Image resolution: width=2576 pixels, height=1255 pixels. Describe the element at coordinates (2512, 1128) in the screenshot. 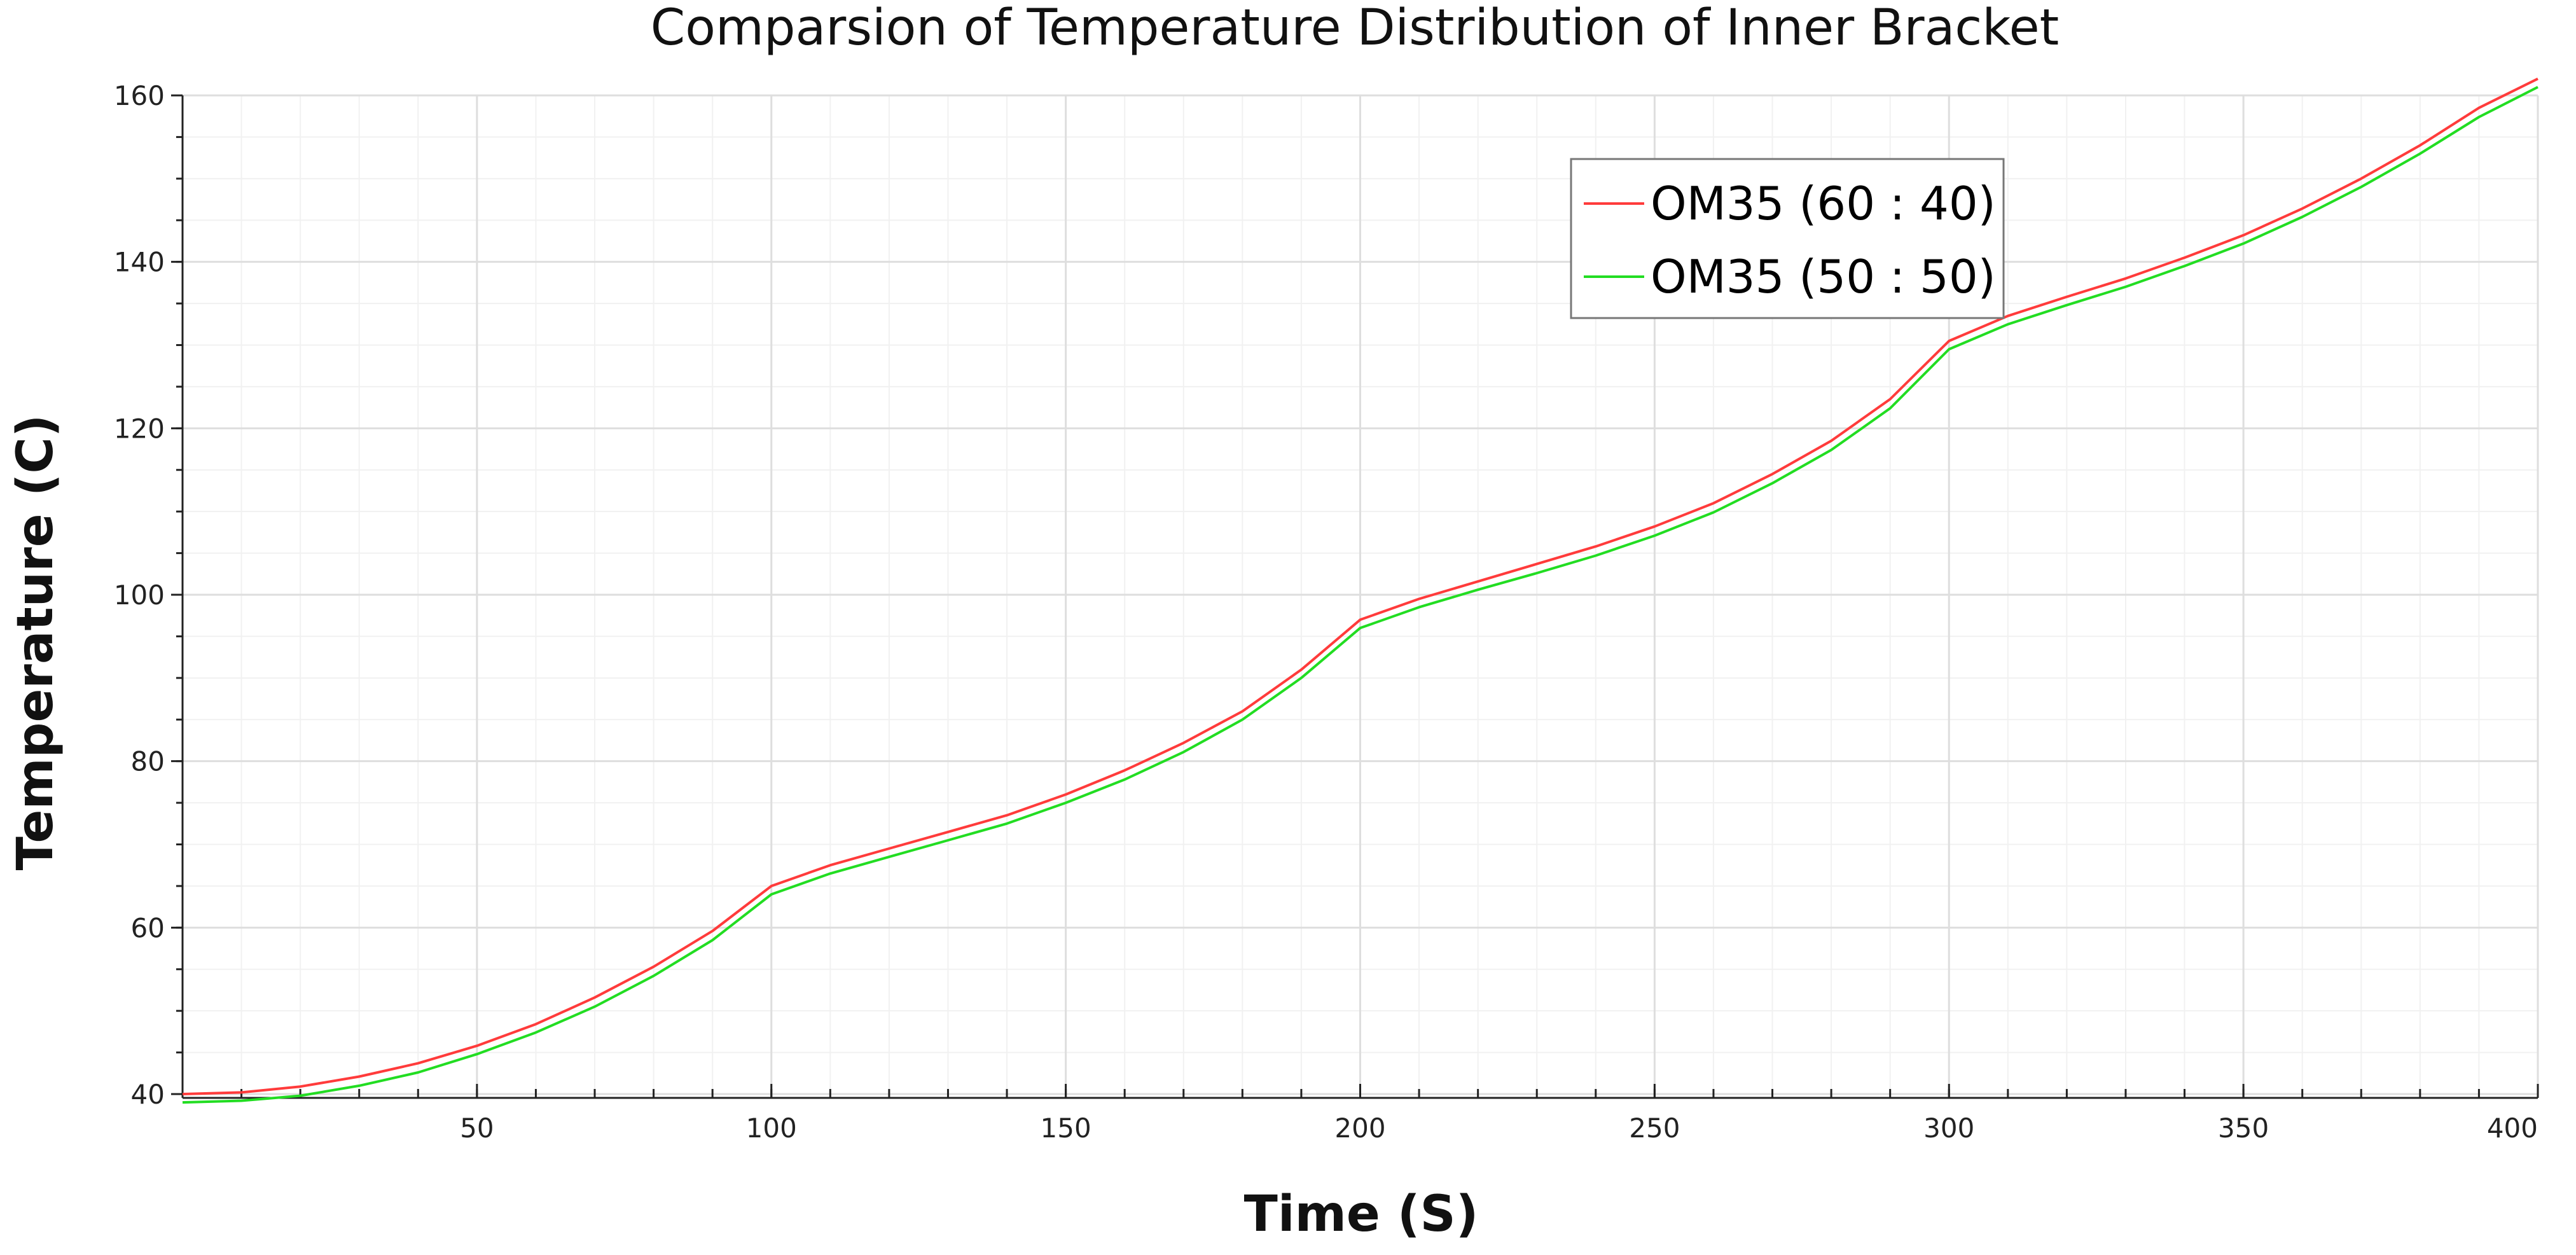

I see `x-tick-label: 400` at that location.